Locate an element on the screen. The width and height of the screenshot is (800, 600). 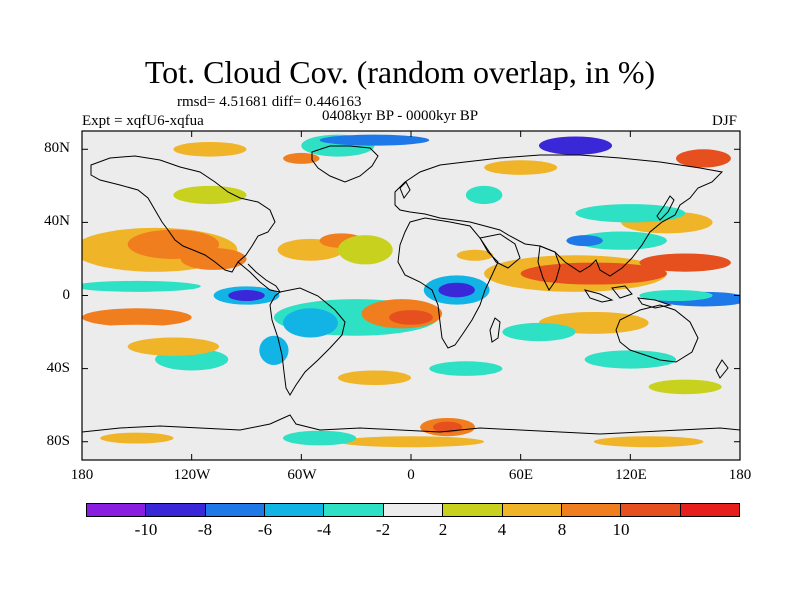
colorbar-label: -4 is located at coordinates (324, 529).